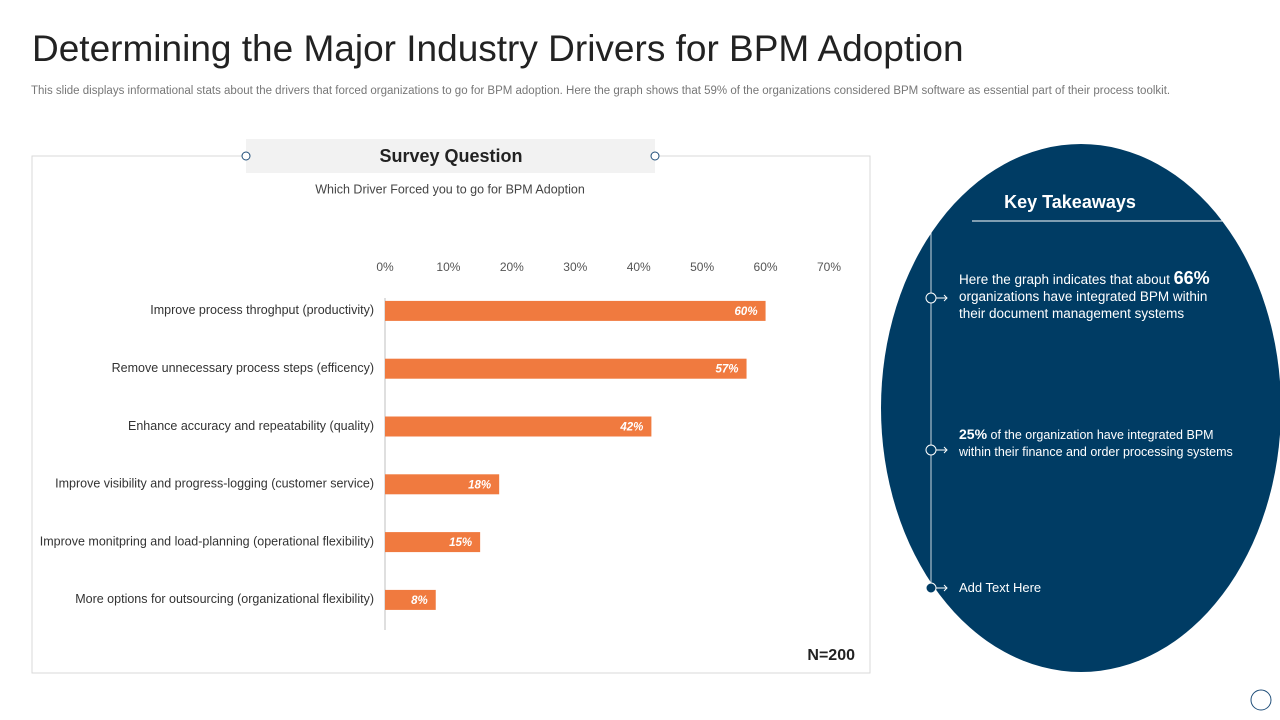 The image size is (1280, 720). What do you see at coordinates (766, 267) in the screenshot?
I see `x-tick-label: 60%` at bounding box center [766, 267].